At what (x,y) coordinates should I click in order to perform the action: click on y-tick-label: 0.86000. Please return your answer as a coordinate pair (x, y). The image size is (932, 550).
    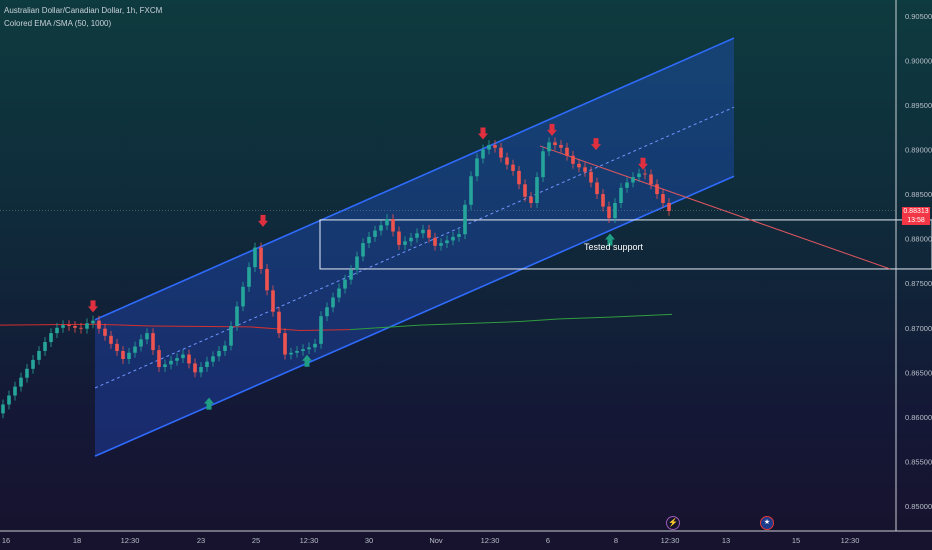
    Looking at the image, I should click on (918, 417).